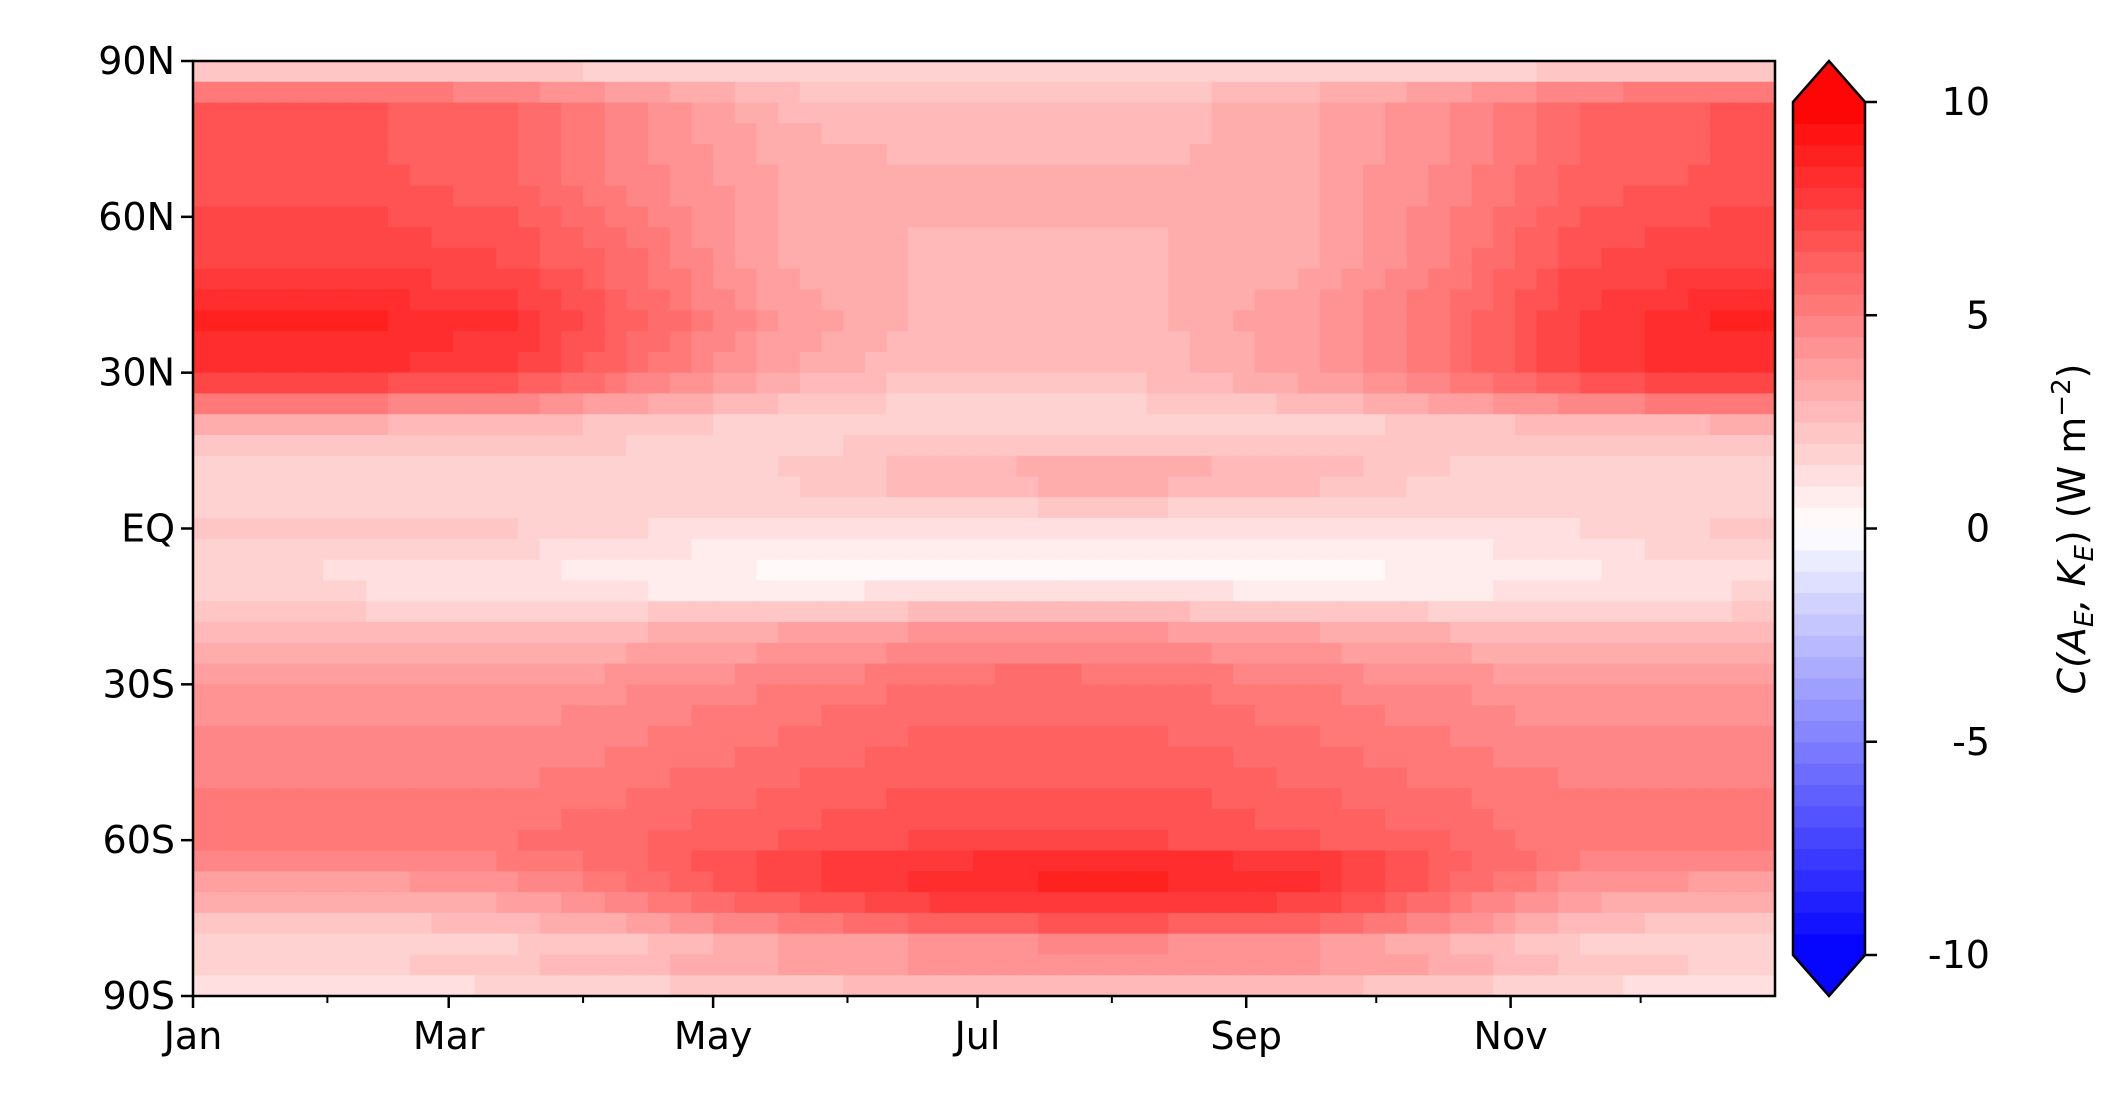 The image size is (2116, 1117). What do you see at coordinates (2072, 673) in the screenshot?
I see `colorbar-label-prefix: C(` at bounding box center [2072, 673].